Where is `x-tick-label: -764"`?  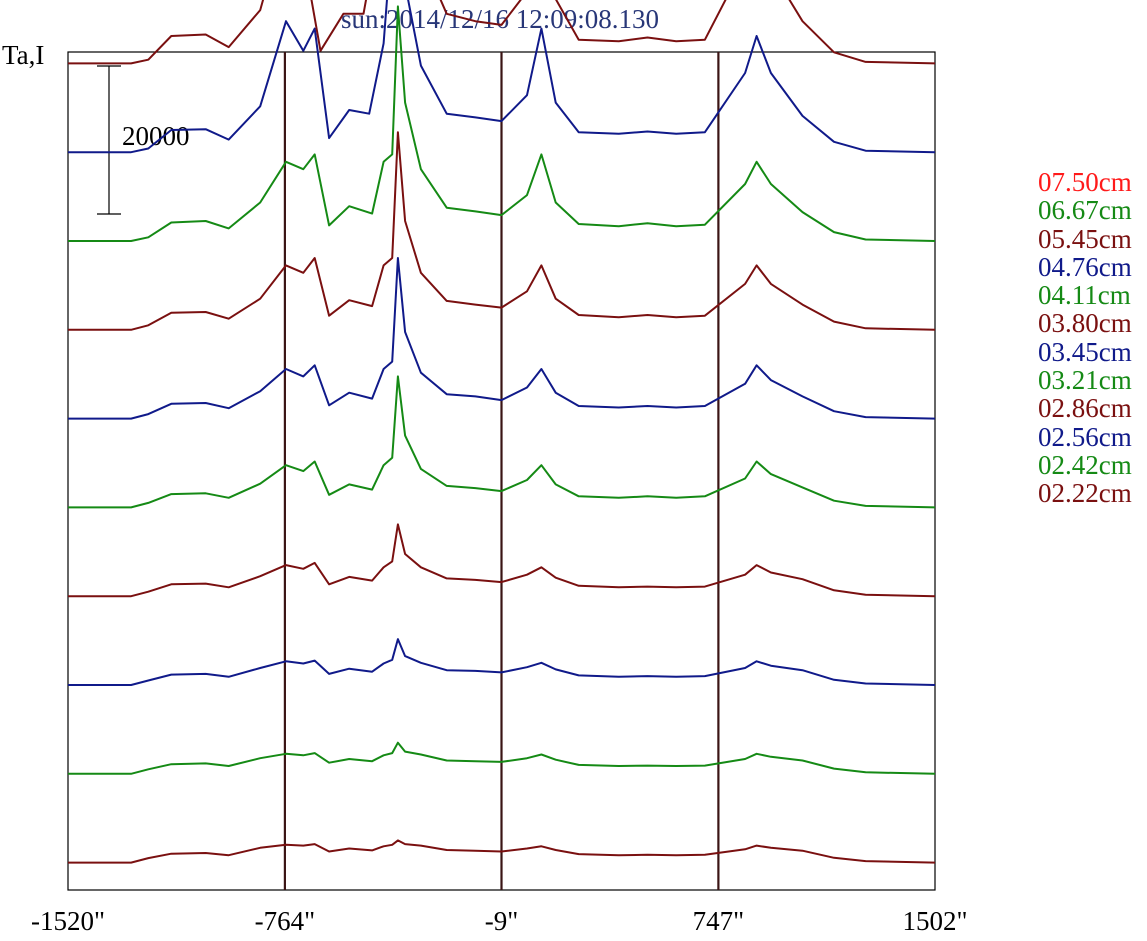
x-tick-label: -764" is located at coordinates (285, 921).